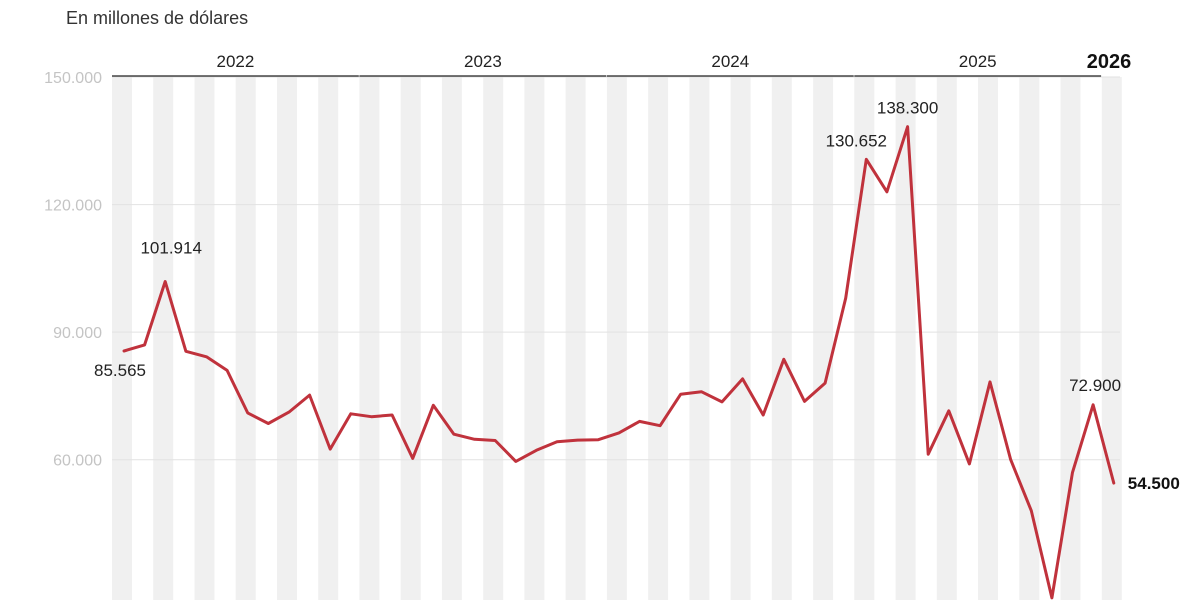 Image resolution: width=1200 pixels, height=600 pixels. Describe the element at coordinates (235, 61) in the screenshot. I see `year-label: 2022` at that location.